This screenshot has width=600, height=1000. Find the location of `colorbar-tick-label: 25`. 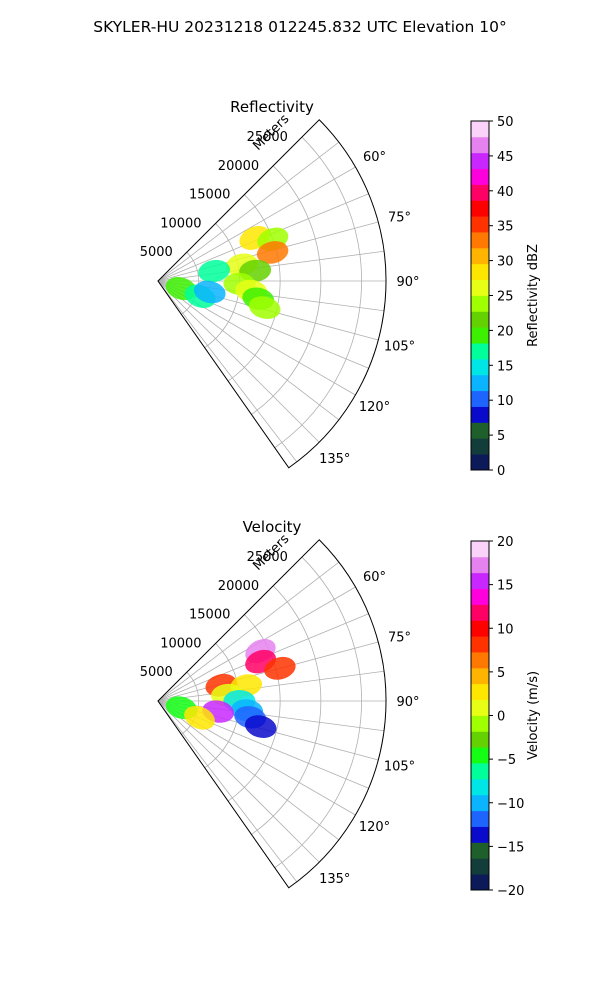

colorbar-tick-label: 25 is located at coordinates (505, 297).